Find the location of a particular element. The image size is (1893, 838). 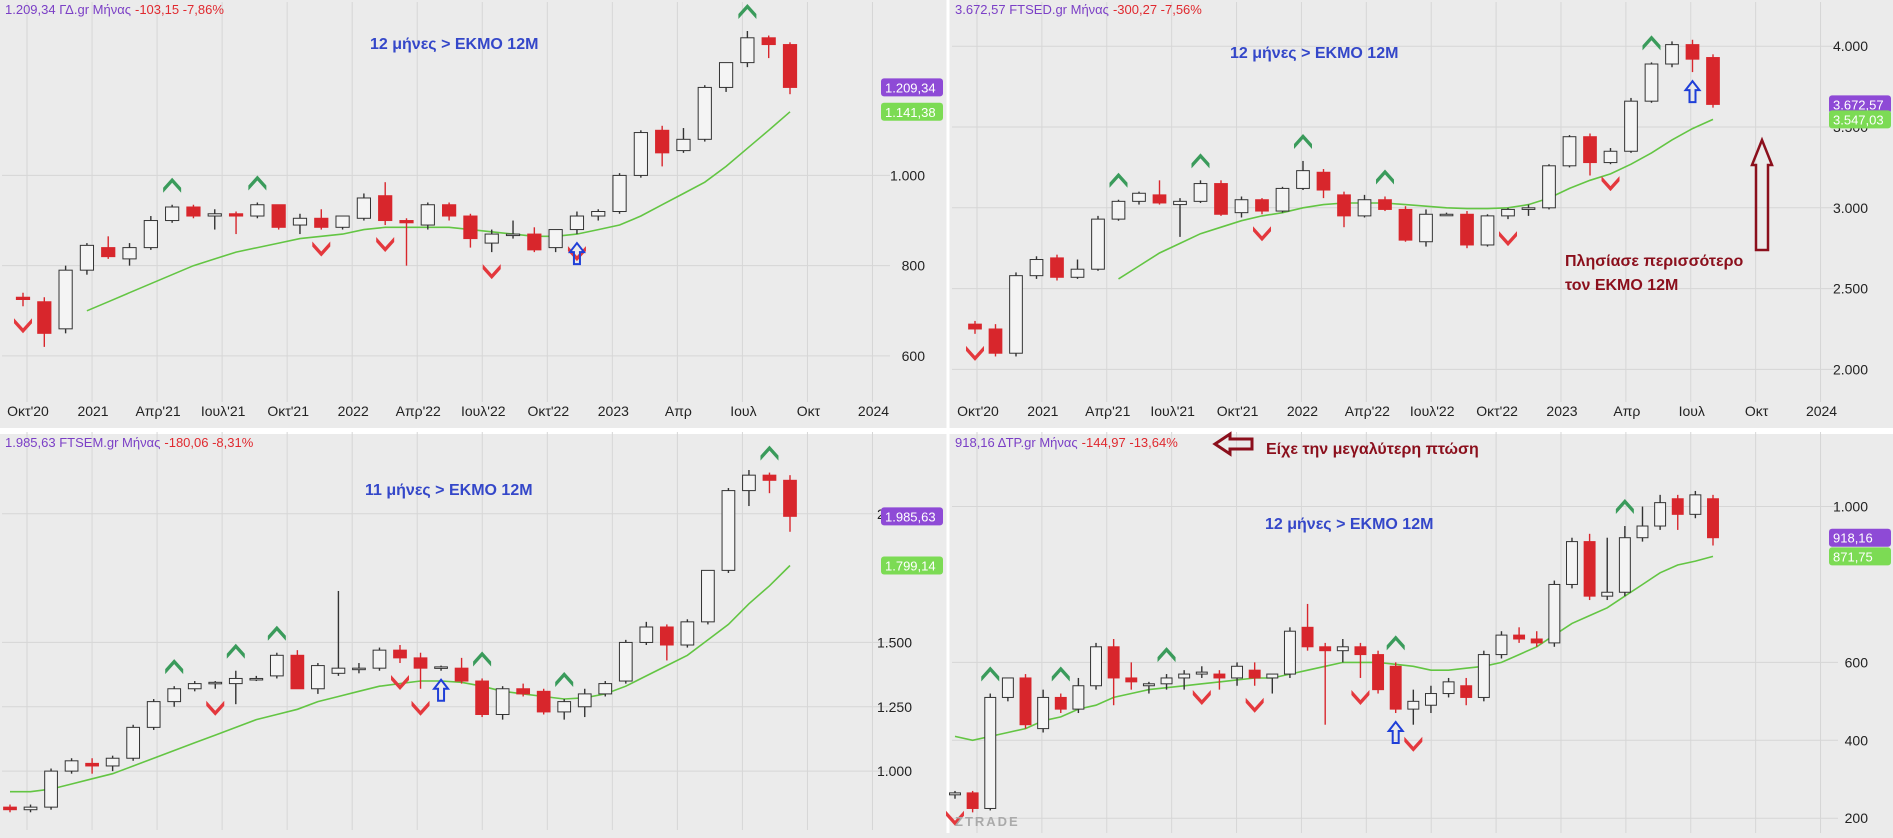

annotation-text: 11 μήνες > ΕΚΜΟ 12Μ is located at coordinates (449, 490).